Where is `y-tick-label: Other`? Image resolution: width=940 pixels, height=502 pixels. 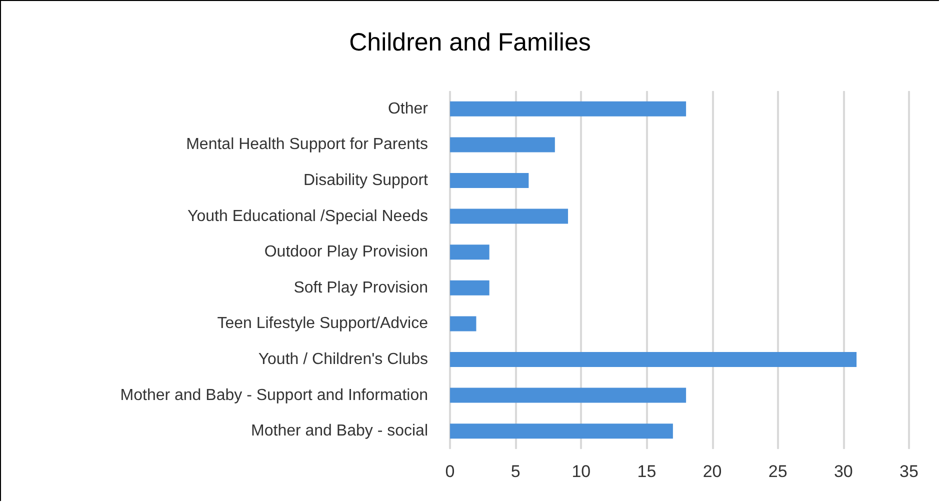
y-tick-label: Other is located at coordinates (408, 109).